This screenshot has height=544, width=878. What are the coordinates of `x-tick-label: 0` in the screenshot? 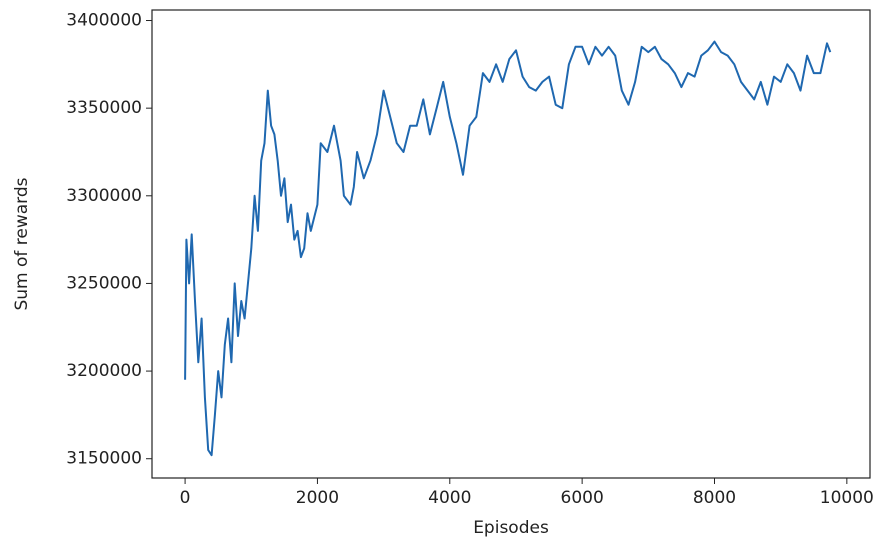 It's located at (185, 498).